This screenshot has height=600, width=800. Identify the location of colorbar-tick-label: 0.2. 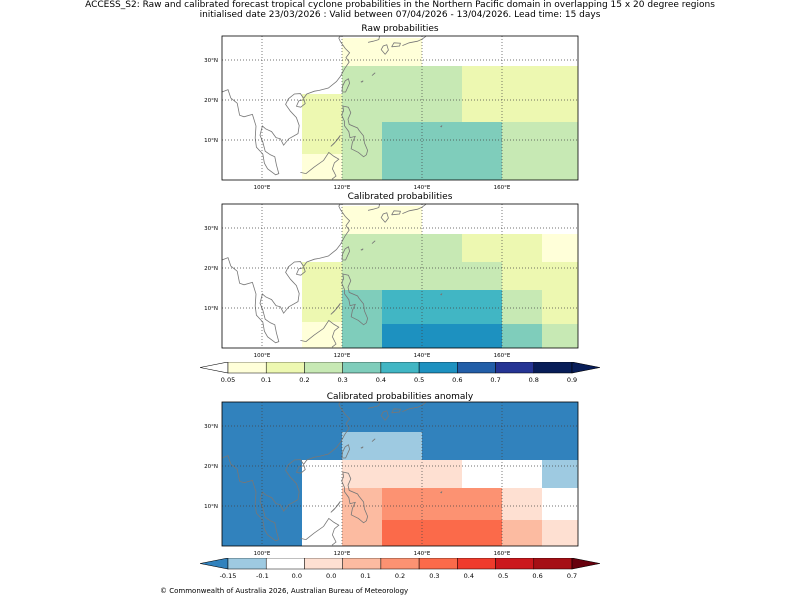
(400, 576).